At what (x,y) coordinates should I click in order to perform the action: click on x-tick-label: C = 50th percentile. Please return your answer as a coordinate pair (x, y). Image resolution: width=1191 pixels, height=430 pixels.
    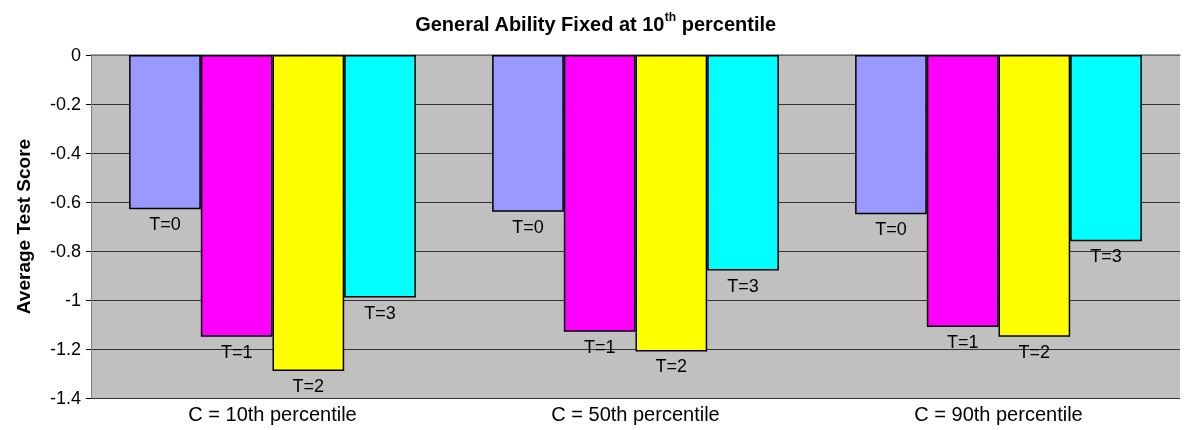
    Looking at the image, I should click on (635, 414).